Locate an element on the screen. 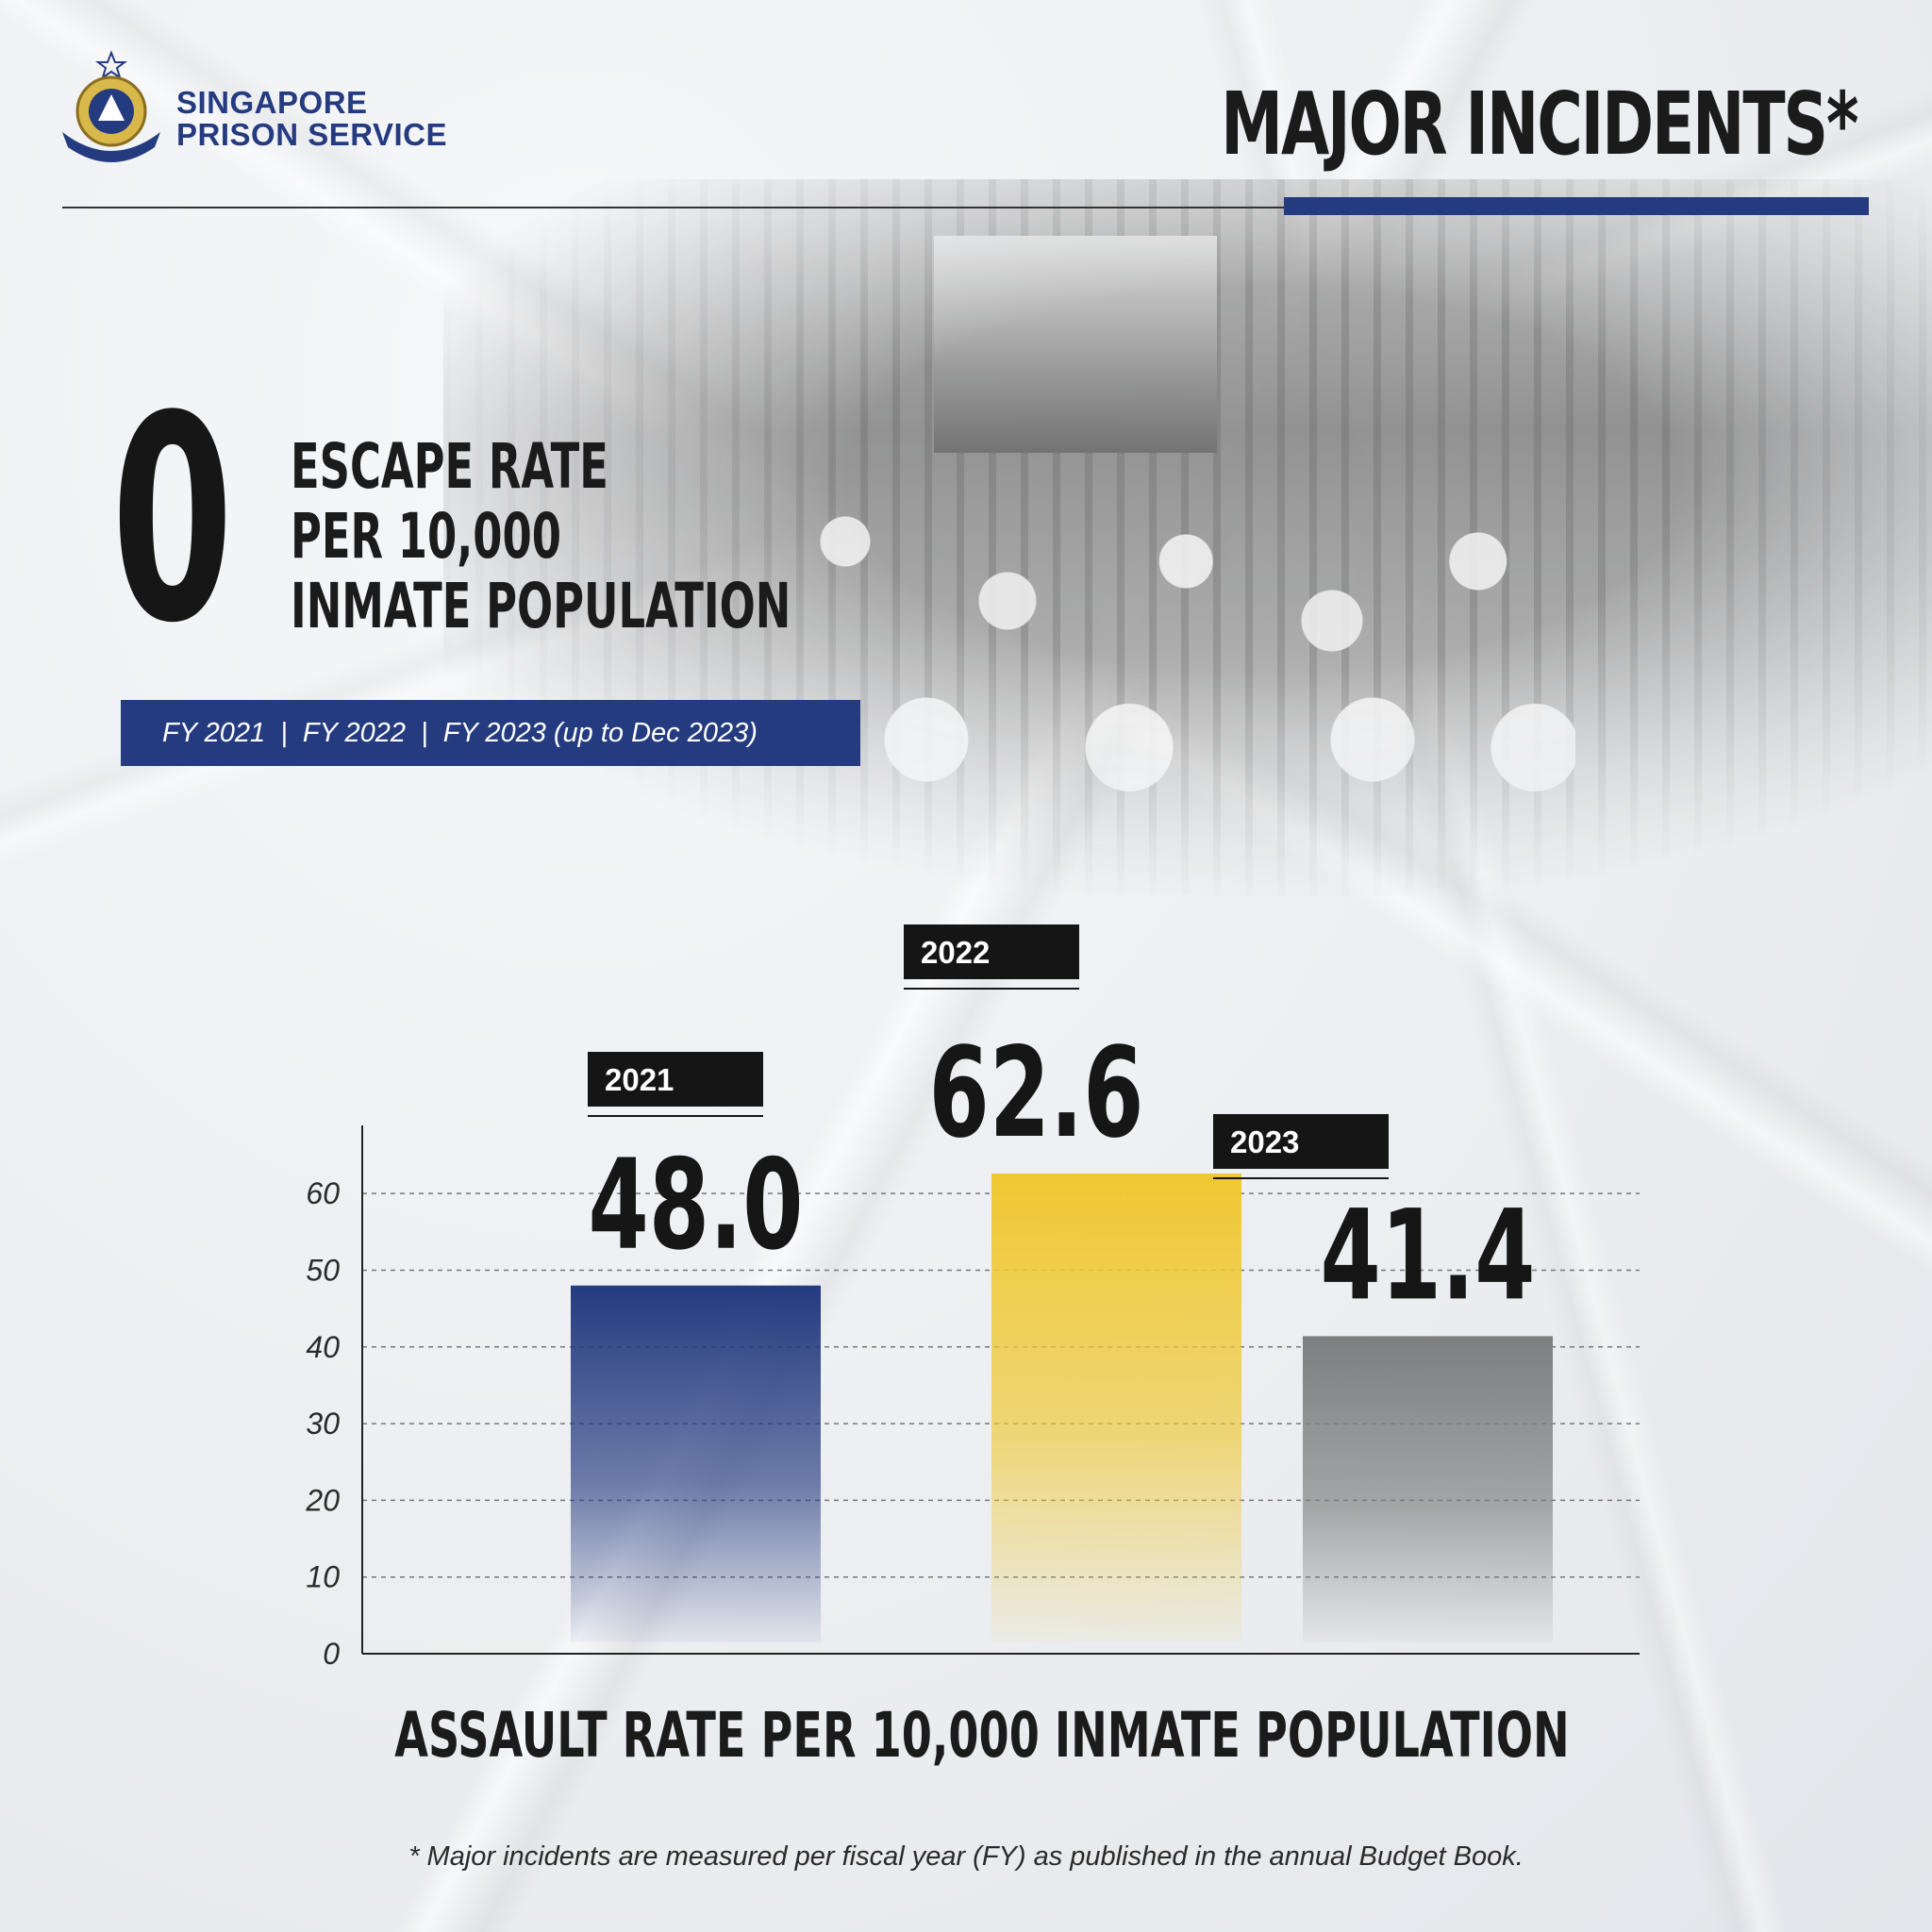  y-tick-label-60: 60 is located at coordinates (323, 1193).